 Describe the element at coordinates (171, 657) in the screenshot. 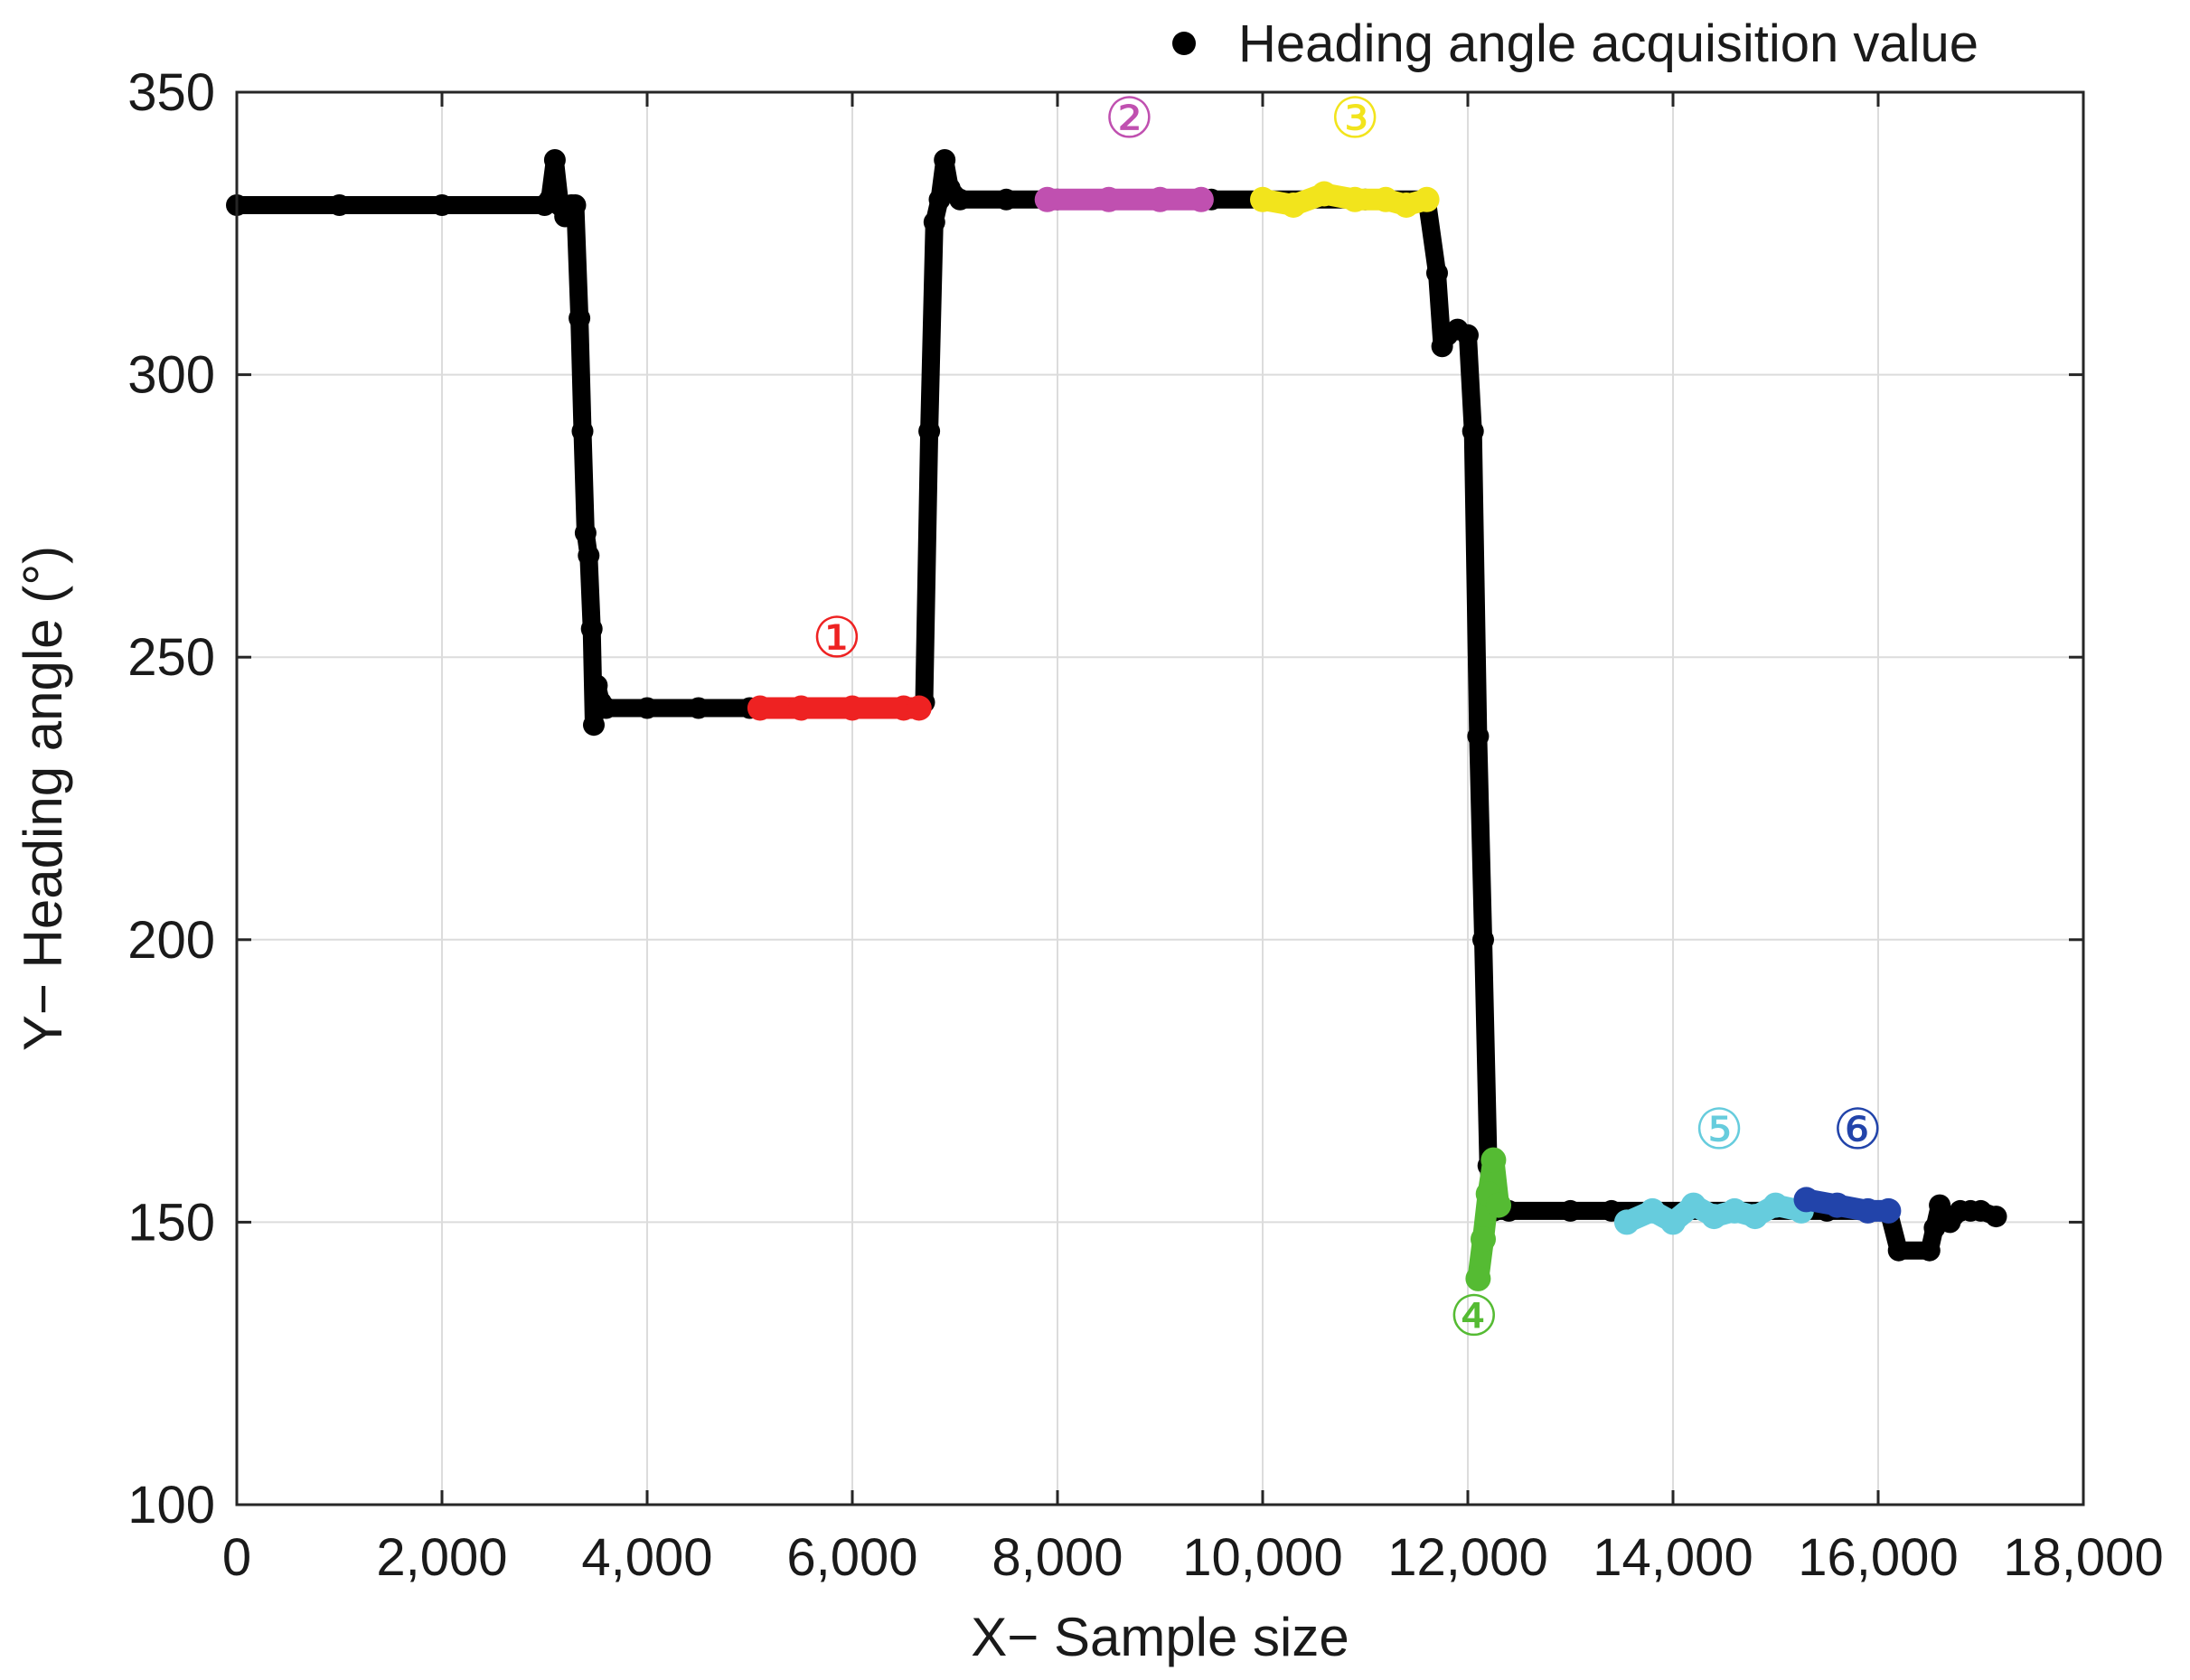

I see `y-tick-label: 250` at that location.